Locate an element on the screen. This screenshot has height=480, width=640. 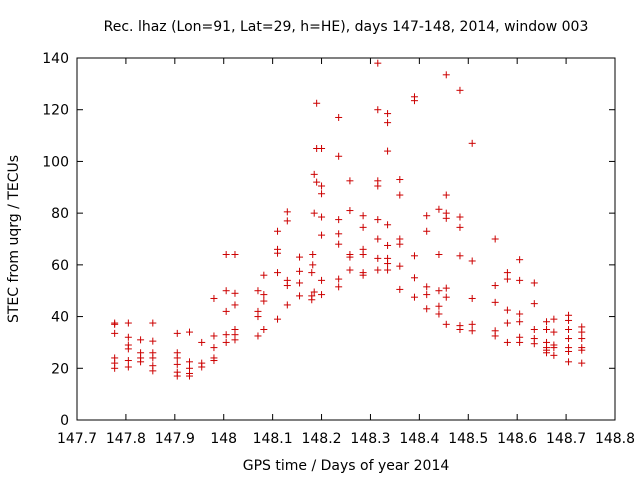
y-axis-title: STEC from uqrg / TECUs is located at coordinates (14, 239).